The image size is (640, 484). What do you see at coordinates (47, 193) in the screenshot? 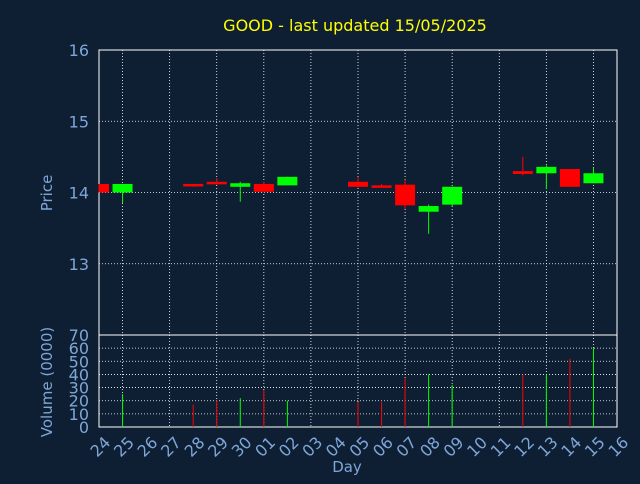
I see `price-axis-label: Price` at bounding box center [47, 193].